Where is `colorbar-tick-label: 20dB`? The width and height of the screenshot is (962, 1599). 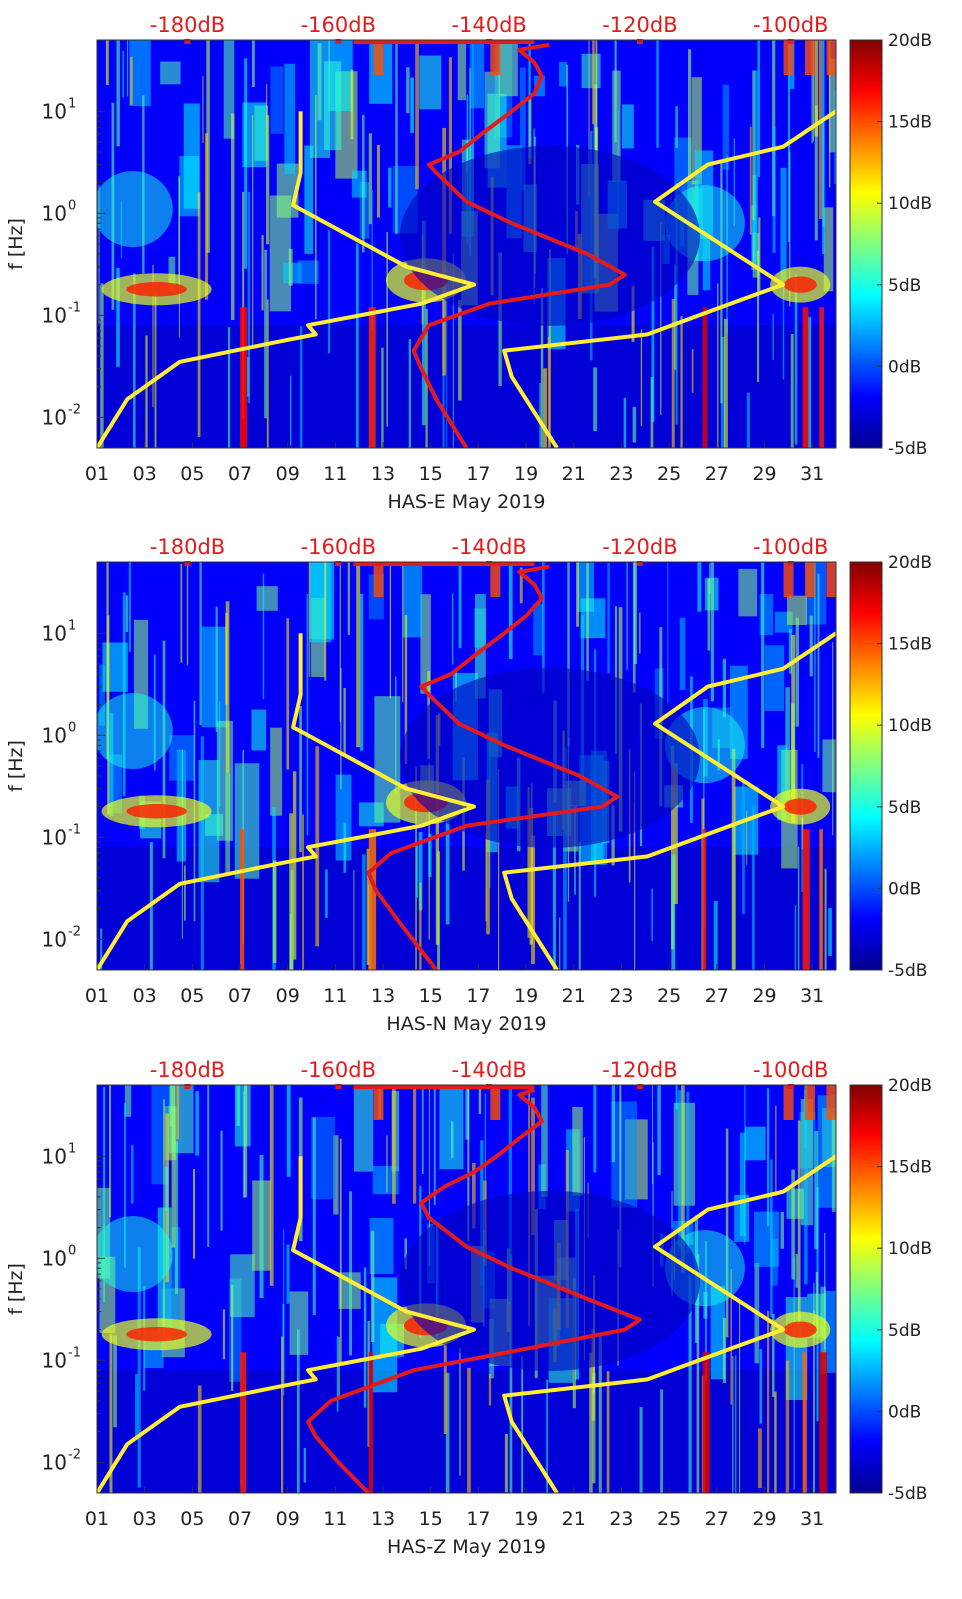 colorbar-tick-label: 20dB is located at coordinates (910, 41).